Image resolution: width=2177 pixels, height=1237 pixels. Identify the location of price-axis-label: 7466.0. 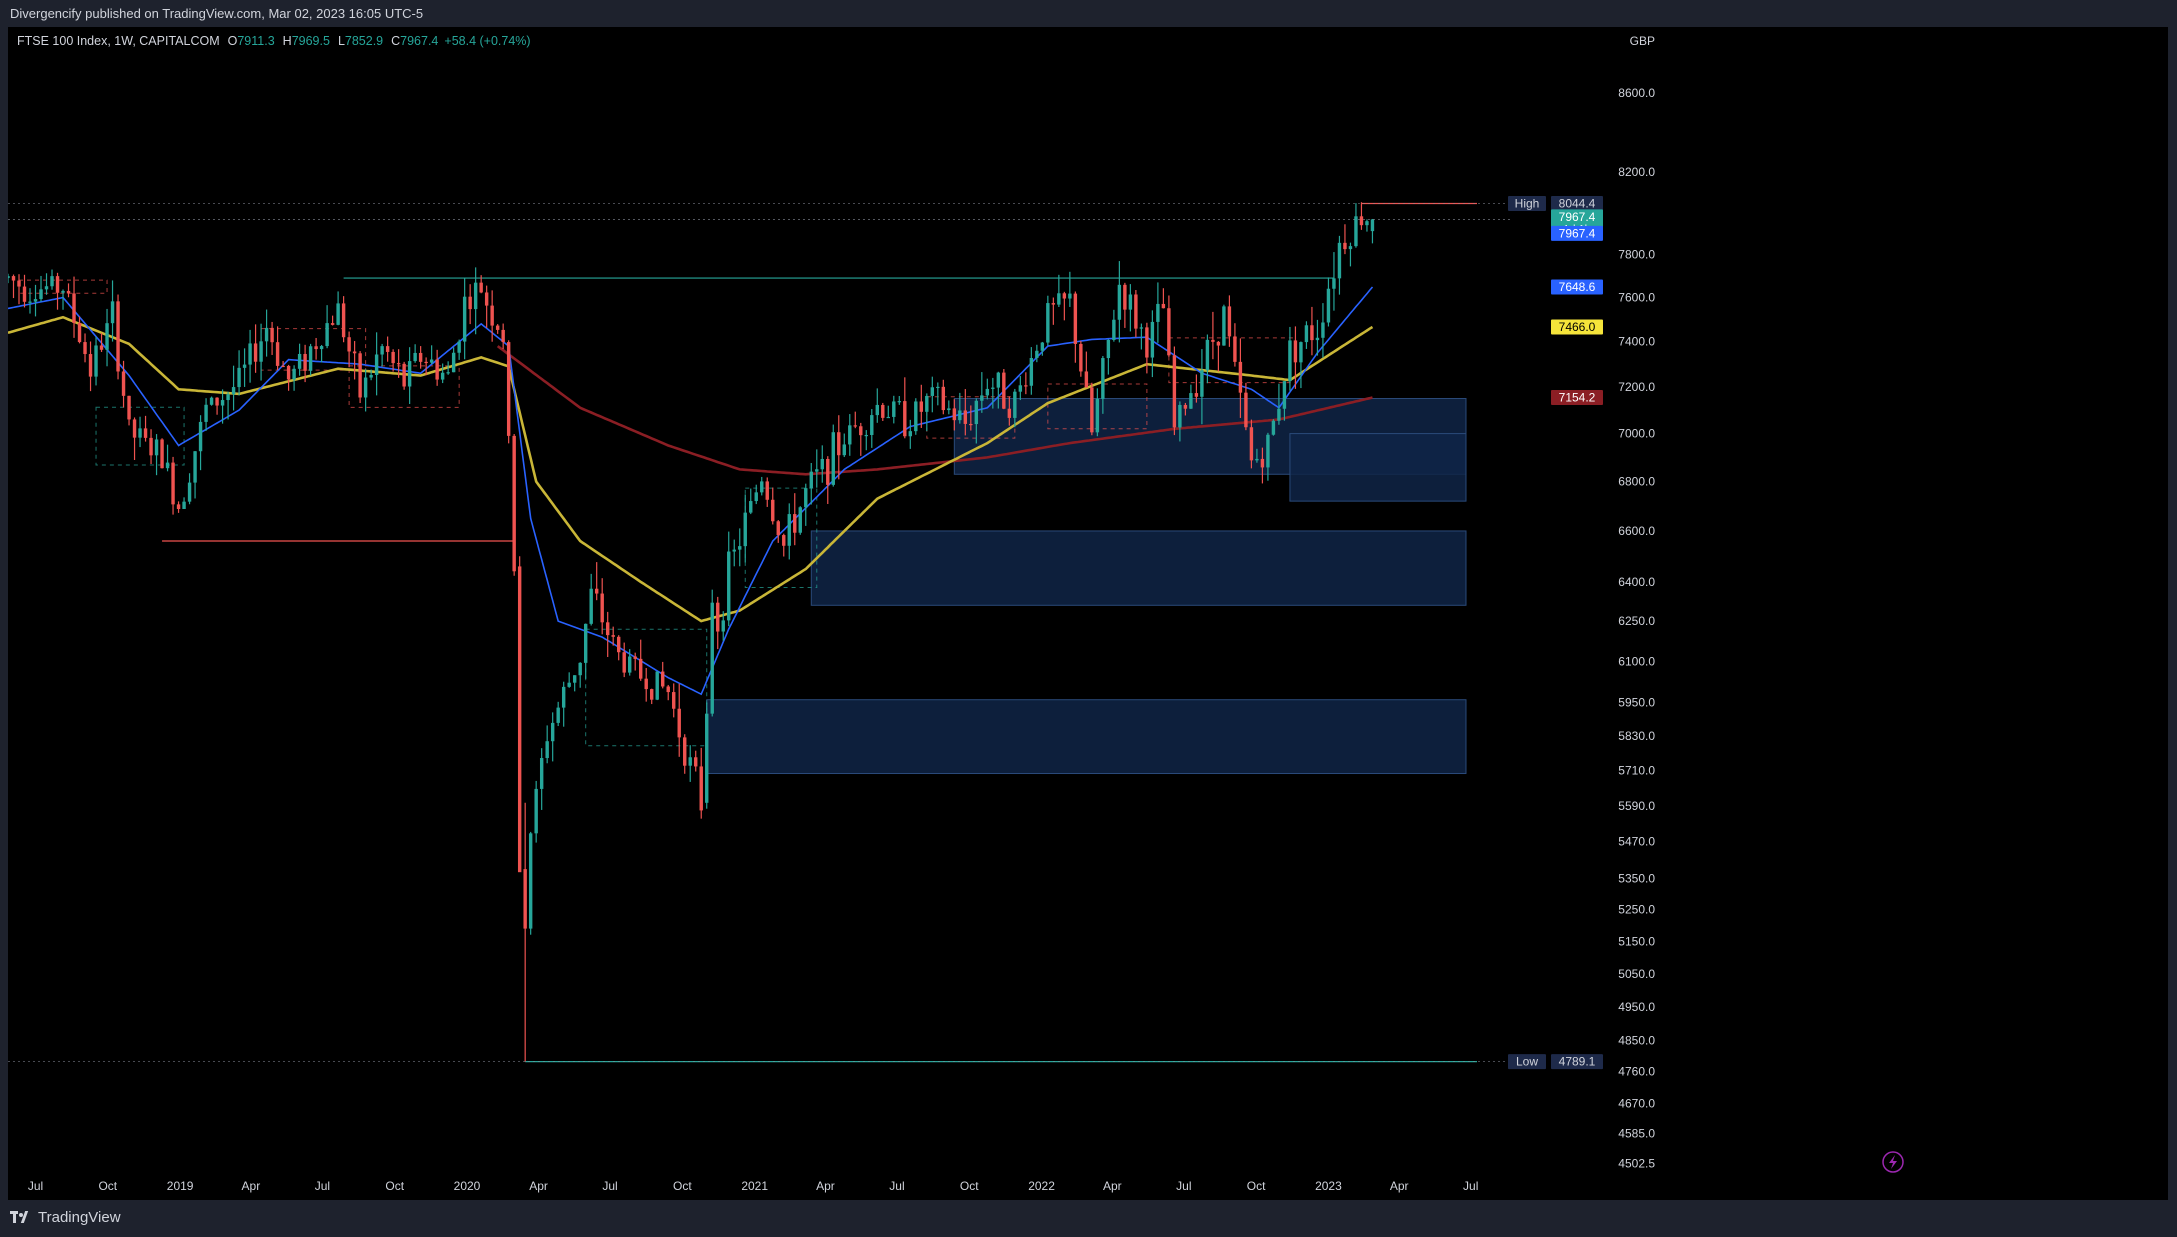
(1577, 327).